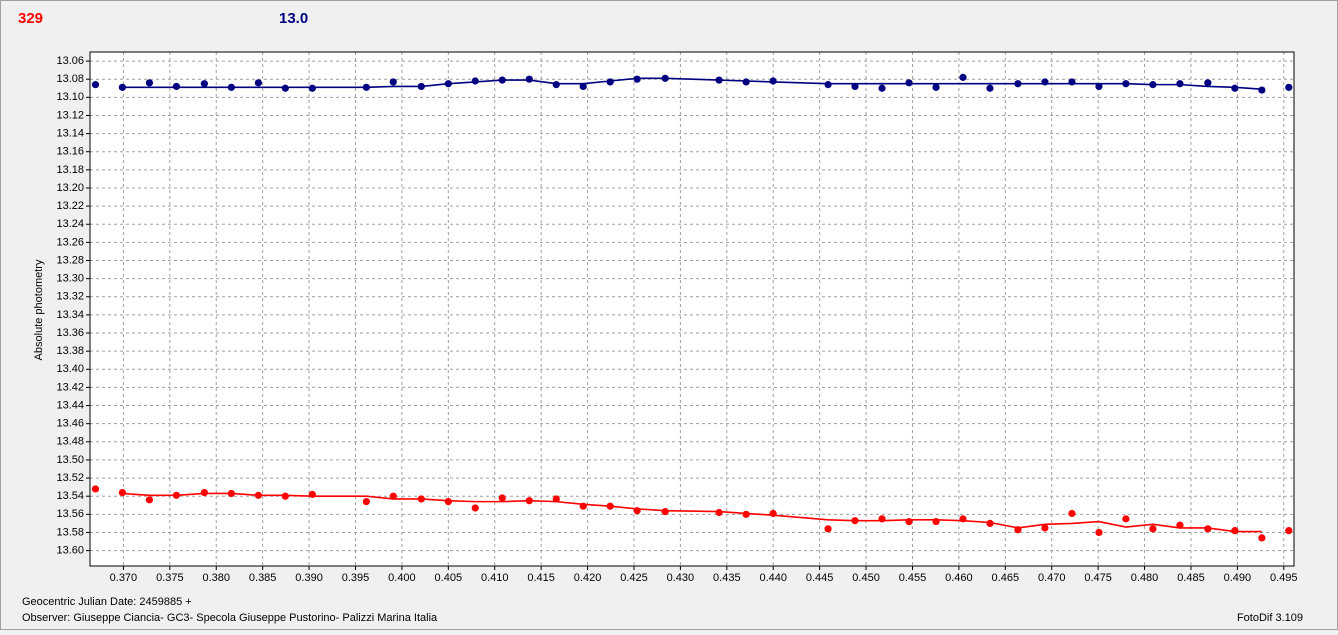 This screenshot has height=635, width=1338. I want to click on header-left: 329, so click(30, 18).